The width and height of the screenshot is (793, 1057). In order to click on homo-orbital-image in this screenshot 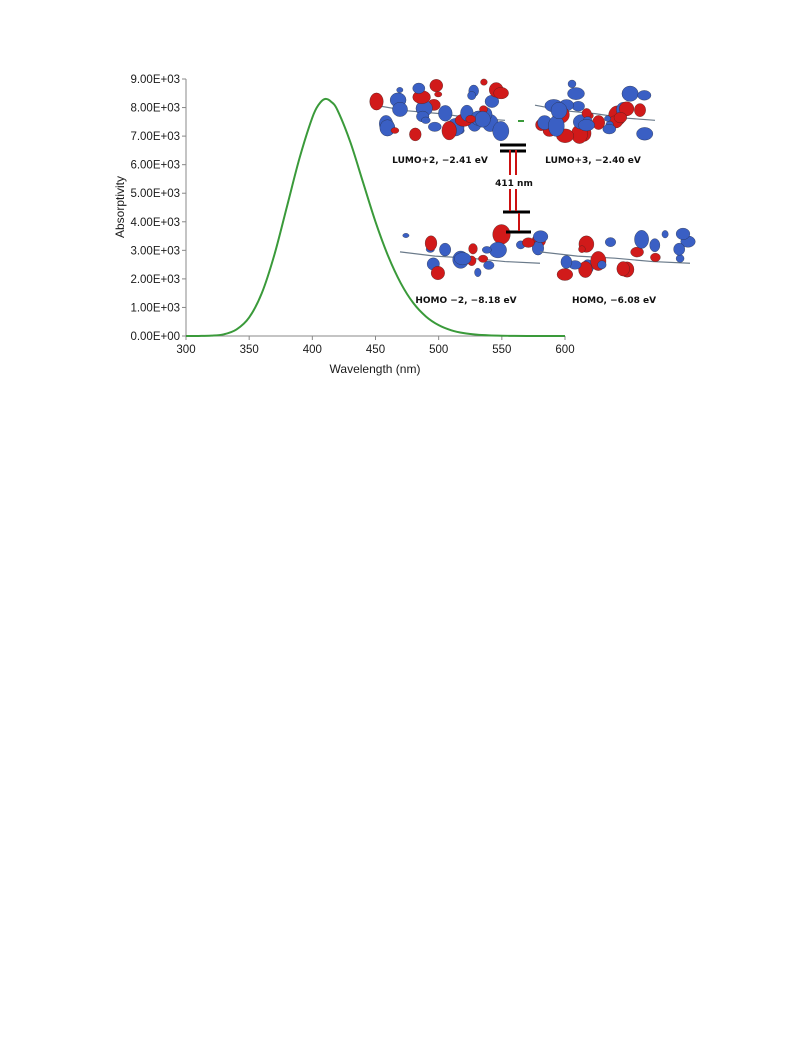, I will do `click(614, 254)`.